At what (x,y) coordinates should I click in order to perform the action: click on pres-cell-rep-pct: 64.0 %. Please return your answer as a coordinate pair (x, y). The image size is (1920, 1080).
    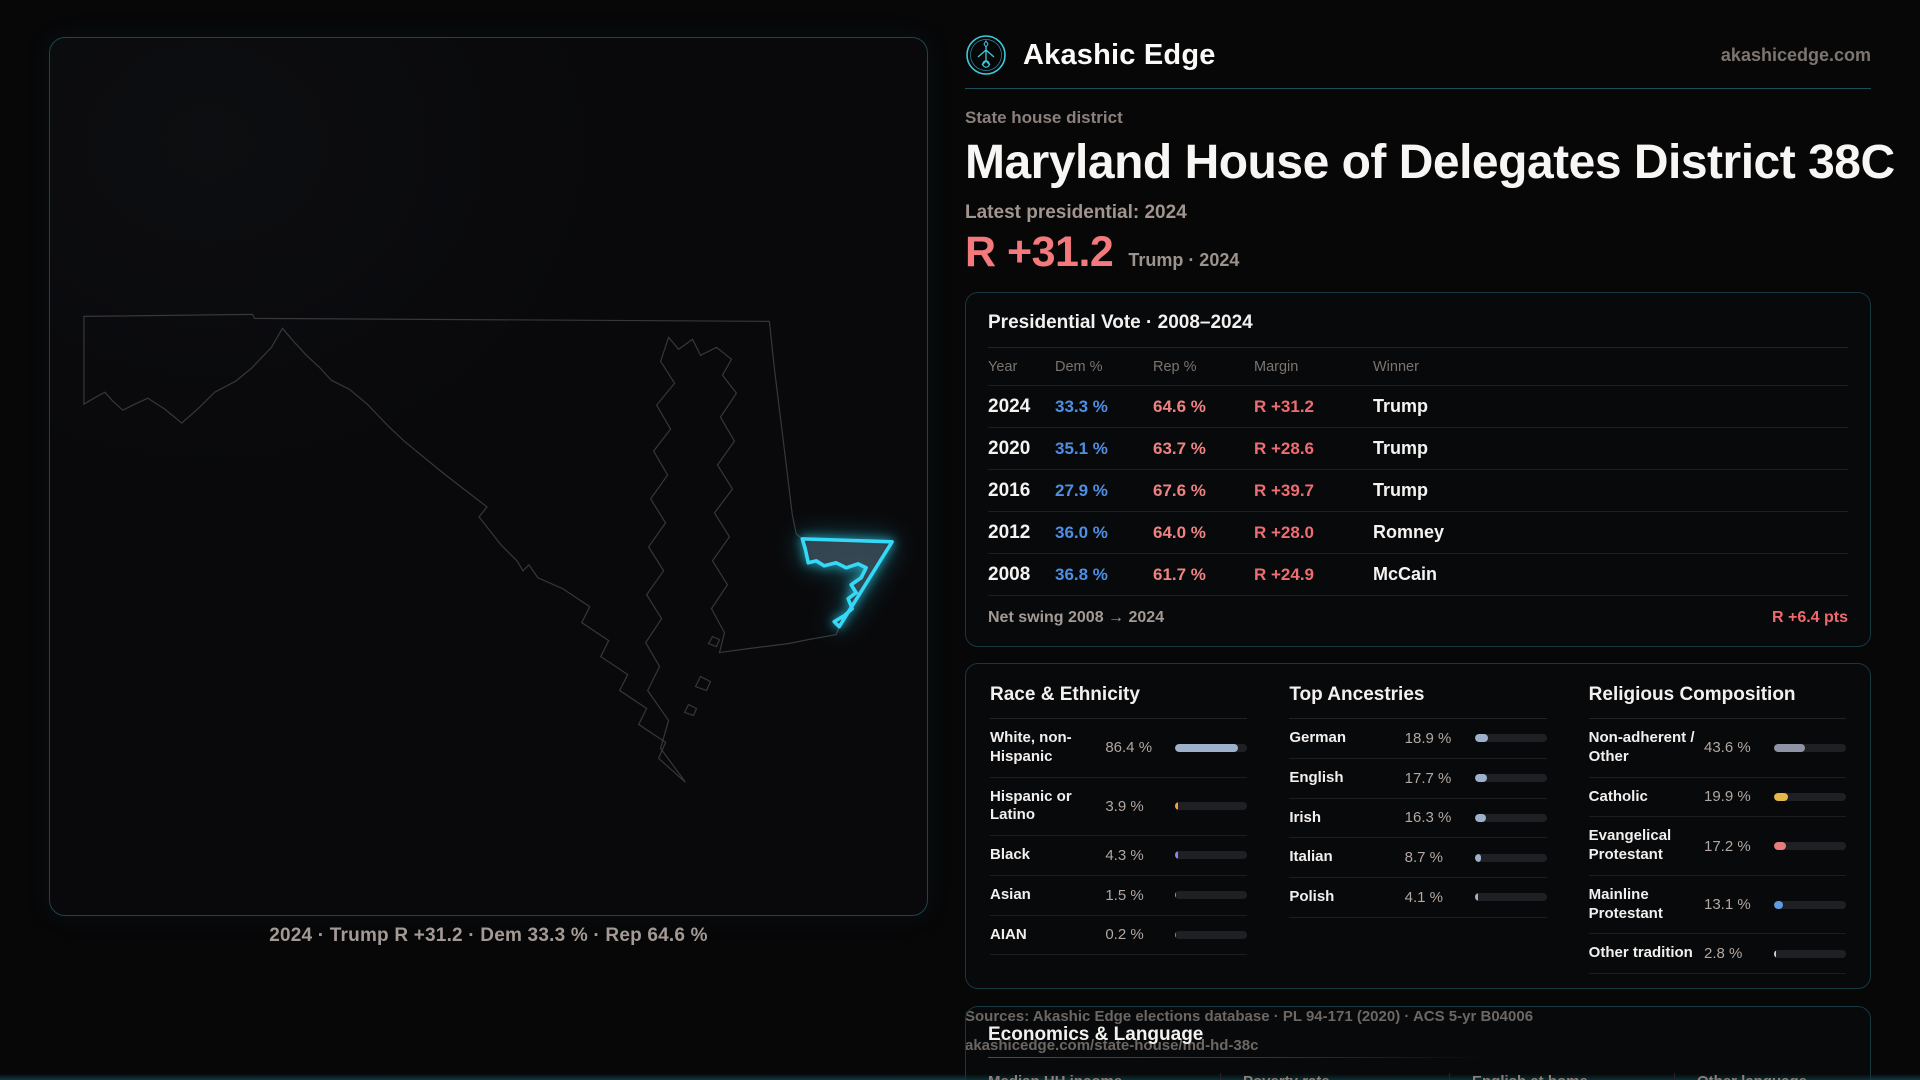
    Looking at the image, I should click on (1179, 532).